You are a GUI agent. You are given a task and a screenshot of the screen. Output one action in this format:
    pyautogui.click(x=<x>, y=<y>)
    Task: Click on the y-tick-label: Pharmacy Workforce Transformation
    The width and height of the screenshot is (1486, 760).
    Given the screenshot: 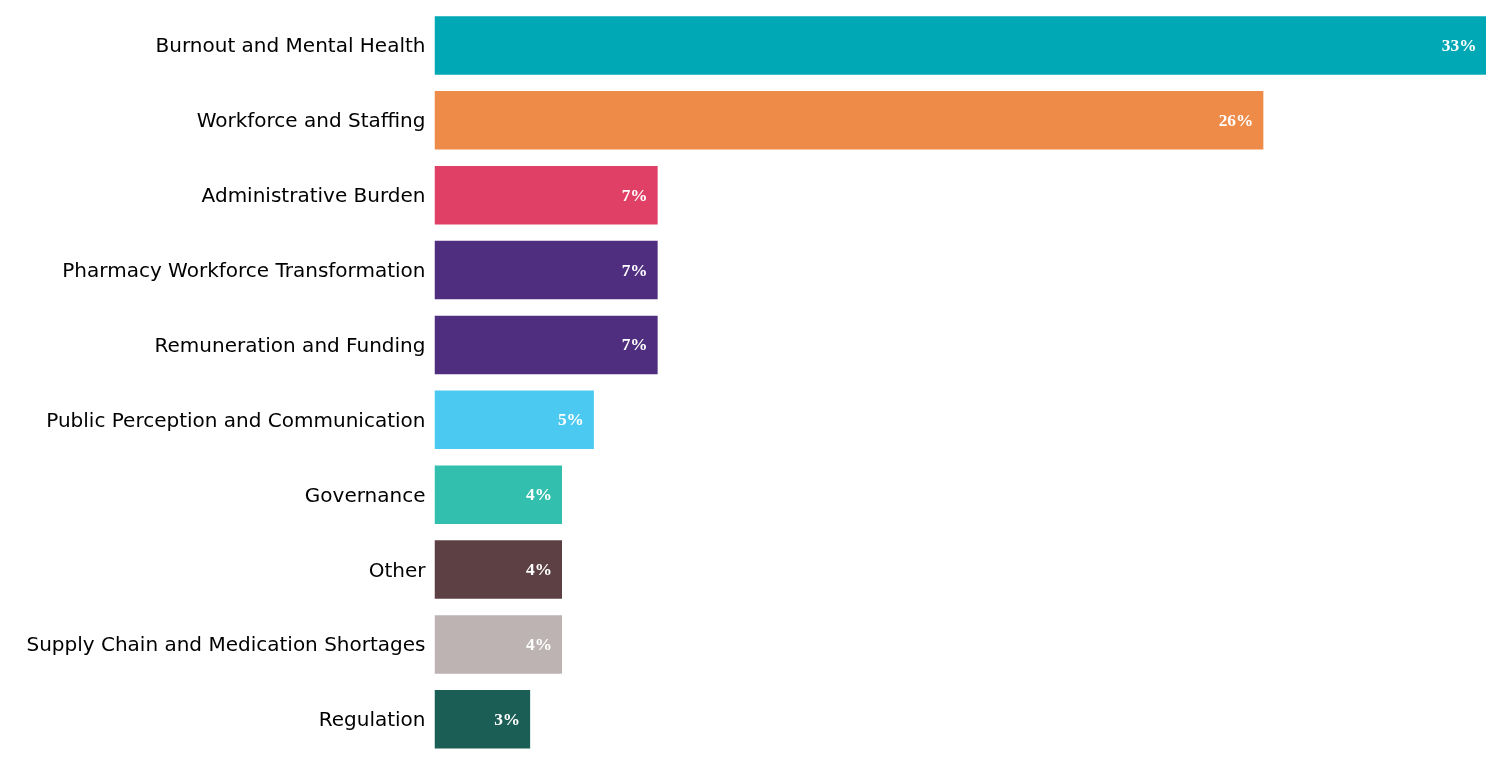 What is the action you would take?
    pyautogui.click(x=244, y=270)
    